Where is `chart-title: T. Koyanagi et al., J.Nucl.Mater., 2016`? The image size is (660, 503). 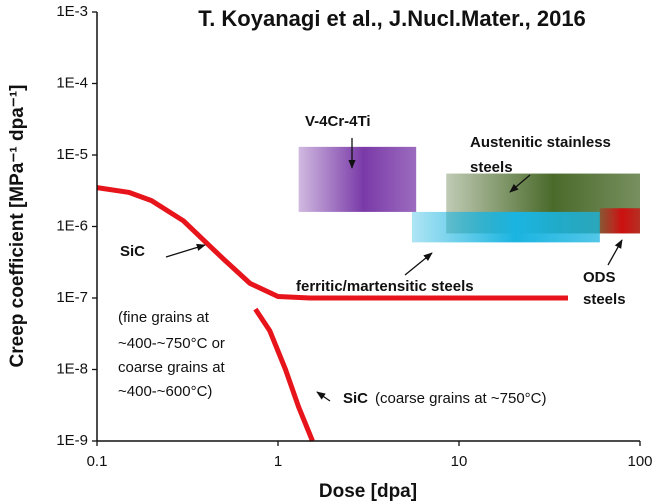 chart-title: T. Koyanagi et al., J.Nucl.Mater., 2016 is located at coordinates (392, 18).